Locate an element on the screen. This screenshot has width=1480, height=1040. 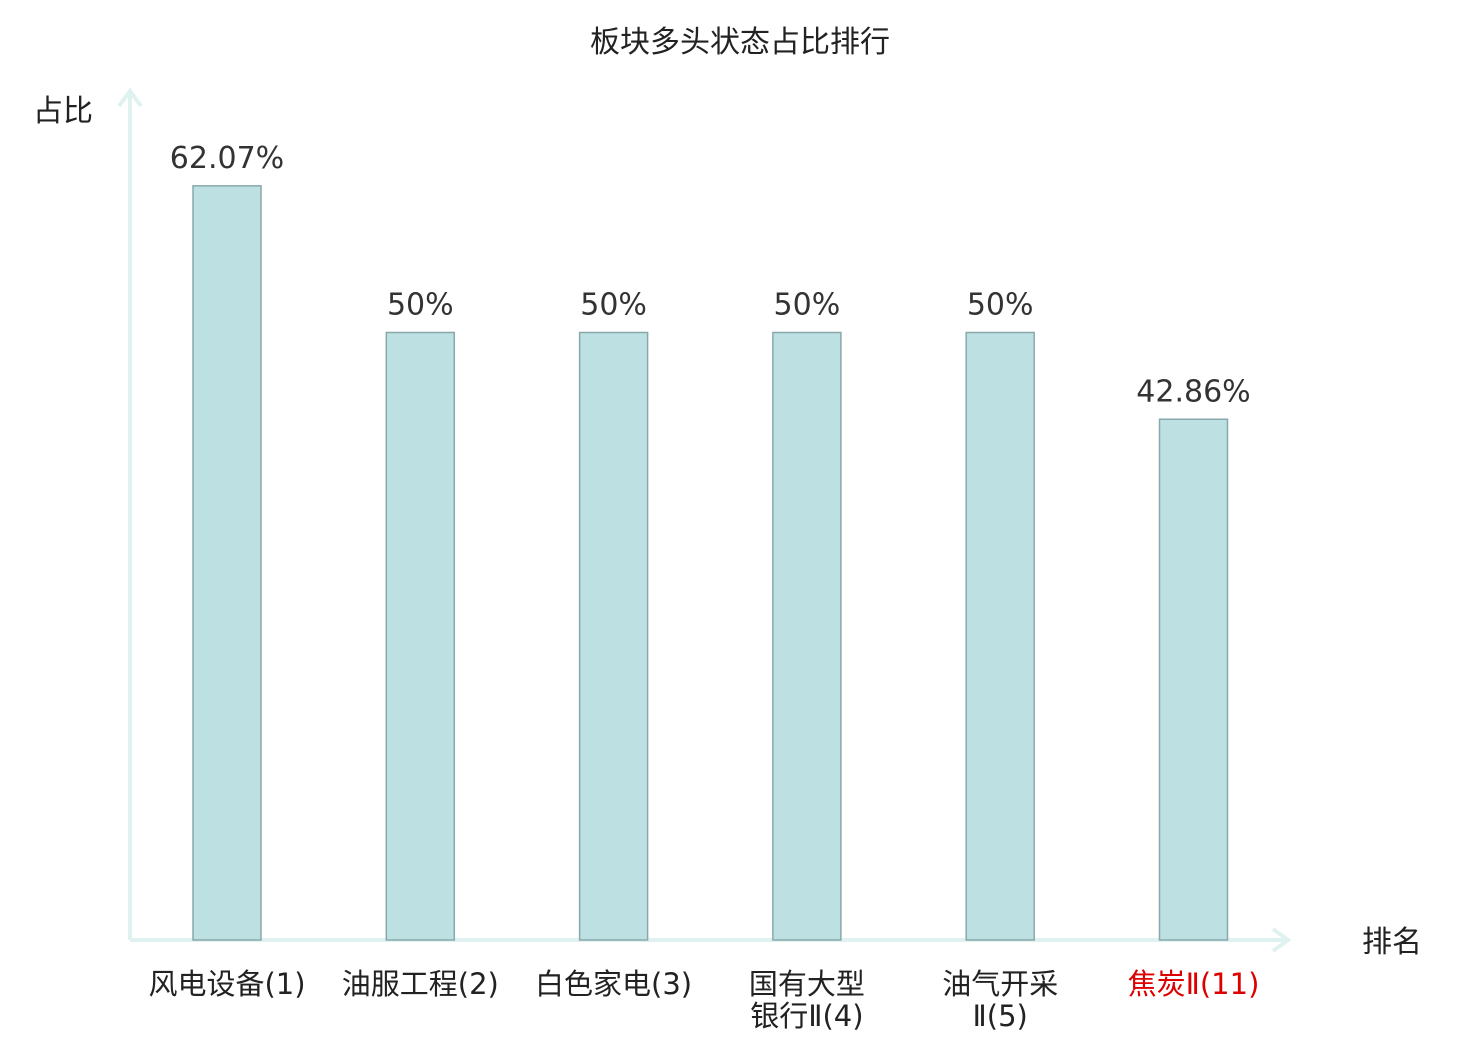
y-axis-arrow-icon is located at coordinates (130, 97).